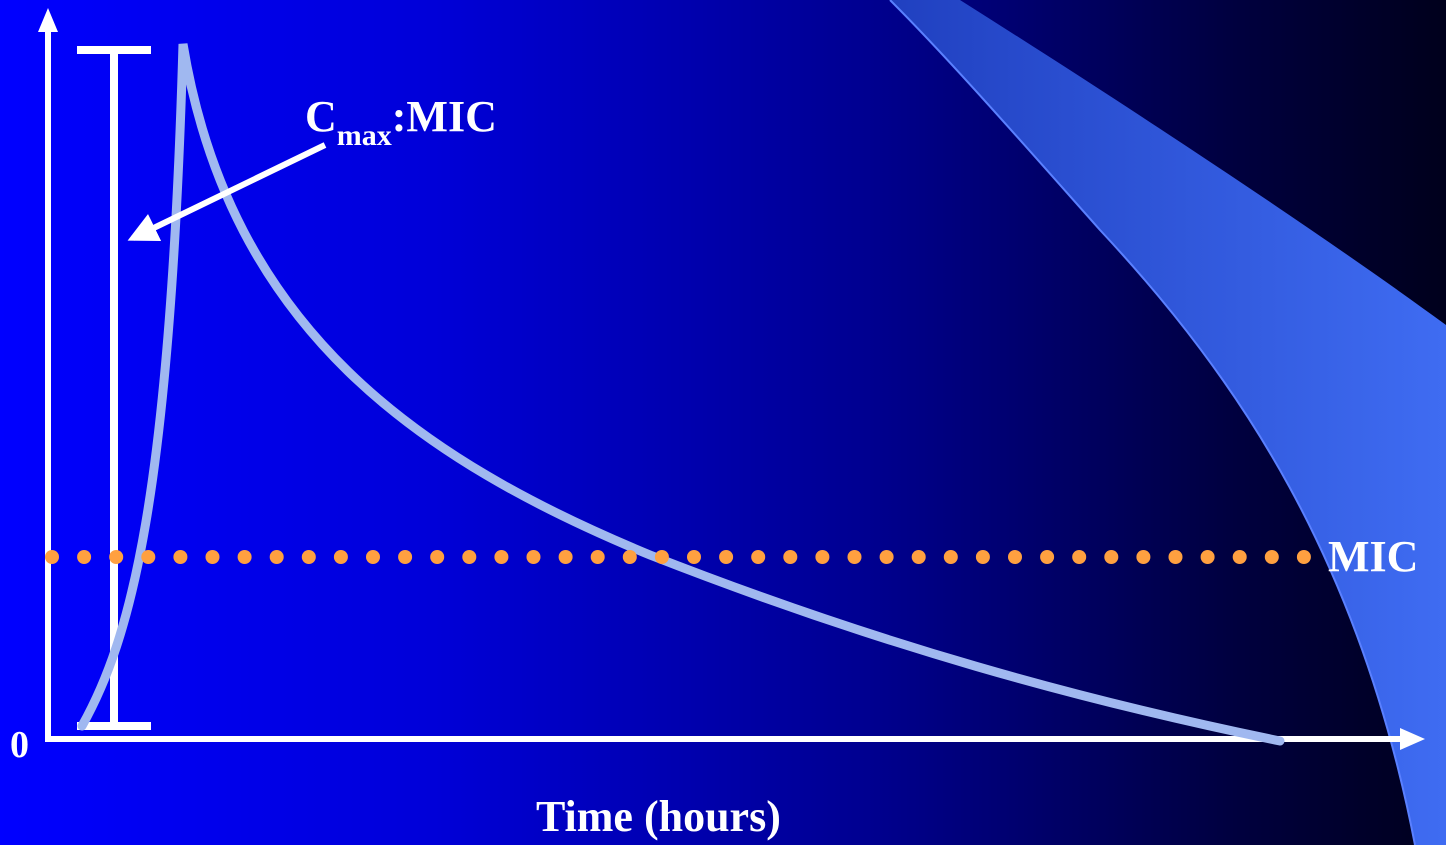 This screenshot has height=845, width=1446. Describe the element at coordinates (678, 557) in the screenshot. I see `mic-threshold-line` at that location.